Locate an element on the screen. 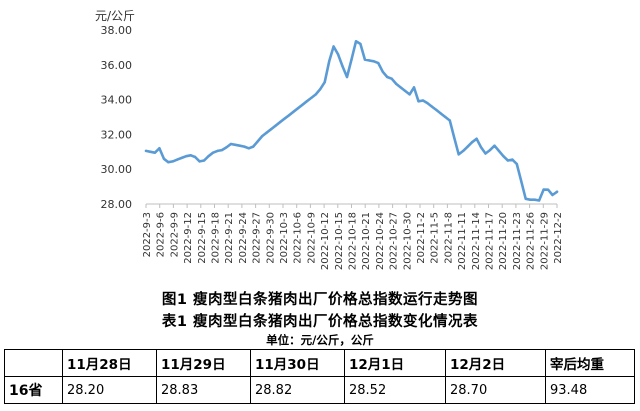 The height and width of the screenshot is (411, 640). y-tick-label: 30.00 is located at coordinates (117, 169).